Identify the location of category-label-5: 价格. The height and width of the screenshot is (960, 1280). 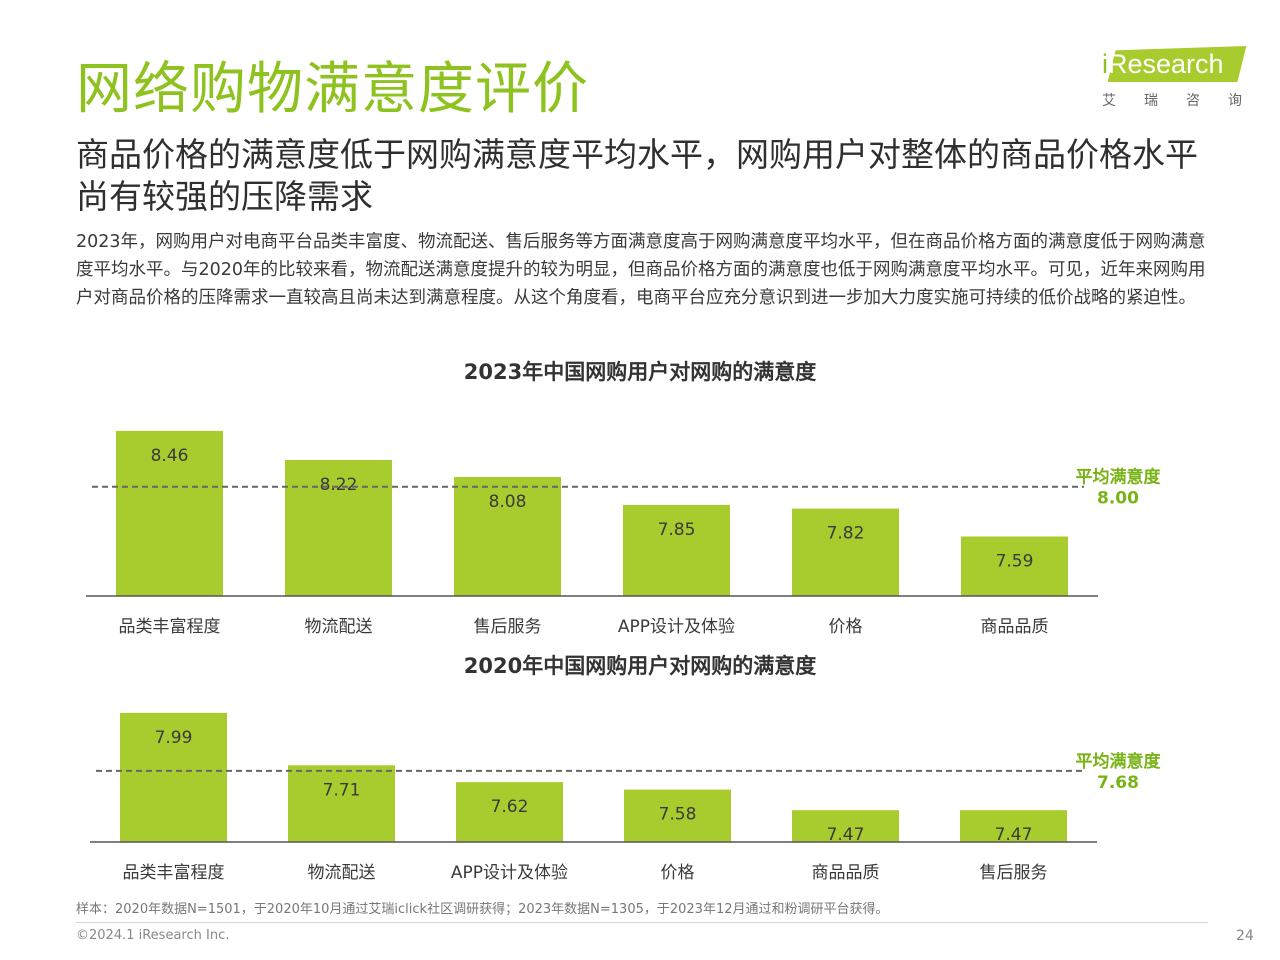
(846, 627).